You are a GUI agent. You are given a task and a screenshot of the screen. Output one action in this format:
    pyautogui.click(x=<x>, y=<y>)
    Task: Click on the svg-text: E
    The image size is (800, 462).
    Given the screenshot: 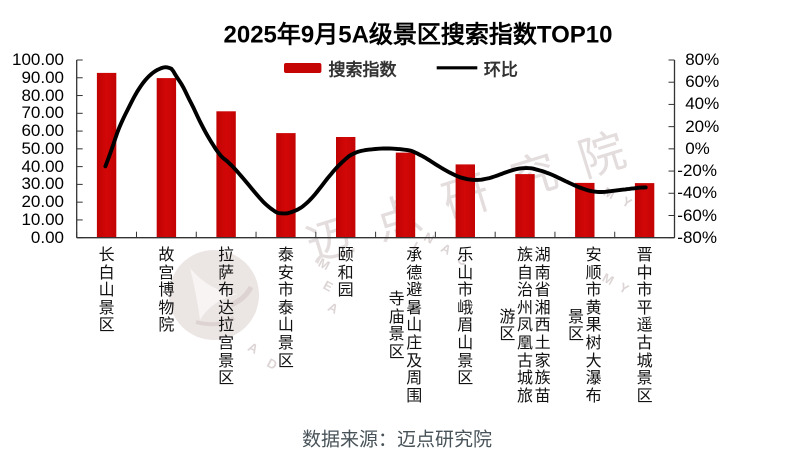 What is the action you would take?
    pyautogui.click(x=328, y=285)
    